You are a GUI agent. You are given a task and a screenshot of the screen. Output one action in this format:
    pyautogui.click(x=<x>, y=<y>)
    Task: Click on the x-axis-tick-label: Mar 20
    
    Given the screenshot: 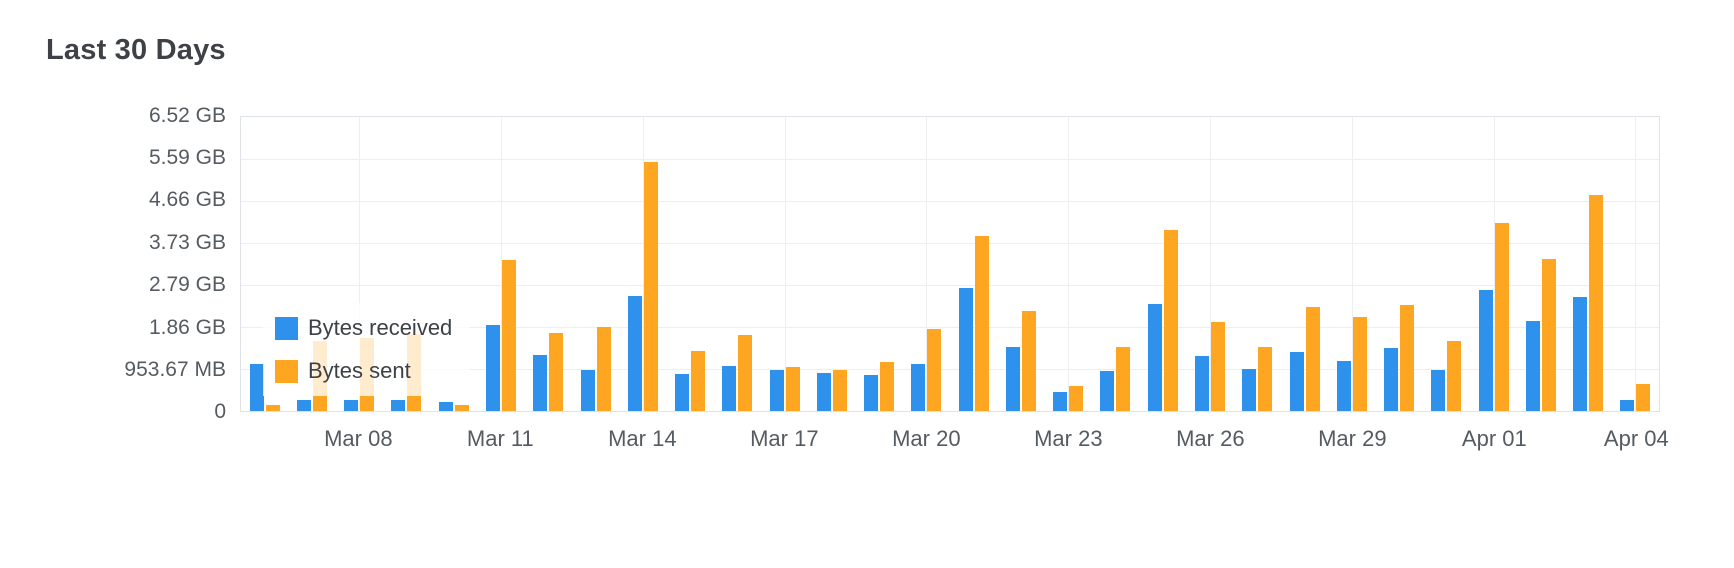 What is the action you would take?
    pyautogui.click(x=926, y=438)
    